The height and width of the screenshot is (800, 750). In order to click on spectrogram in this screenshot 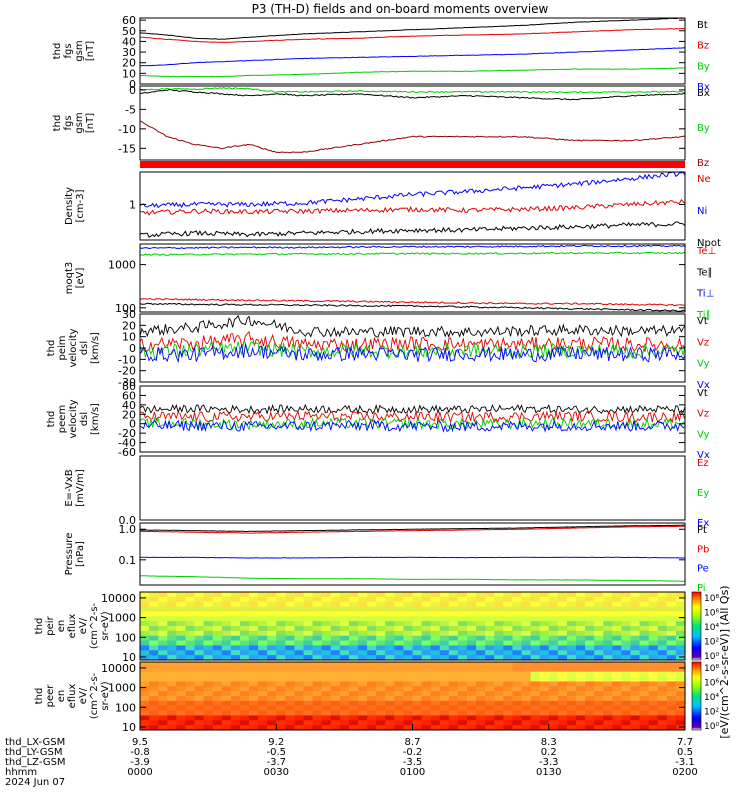, I will do `click(412, 696)`.